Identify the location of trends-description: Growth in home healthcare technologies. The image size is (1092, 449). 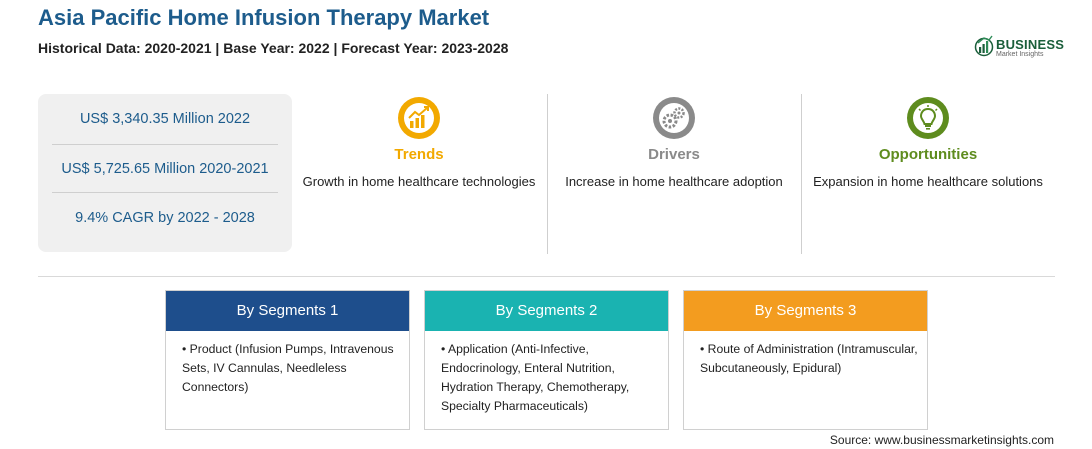
(419, 181).